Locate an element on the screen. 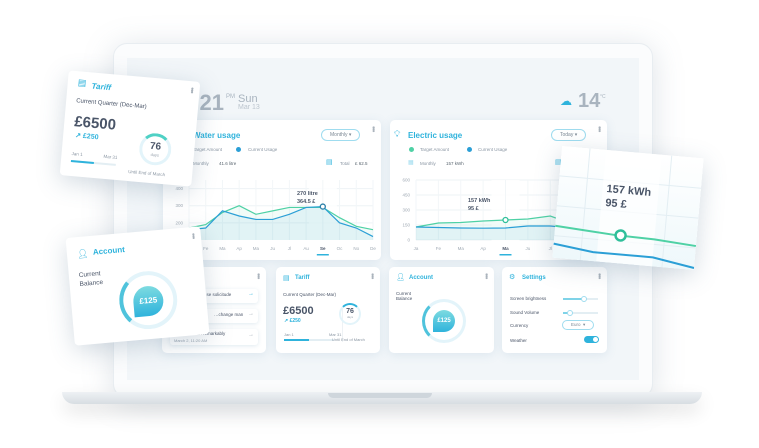 The height and width of the screenshot is (448, 759). cloud-snow-icon: ☁ is located at coordinates (566, 101).